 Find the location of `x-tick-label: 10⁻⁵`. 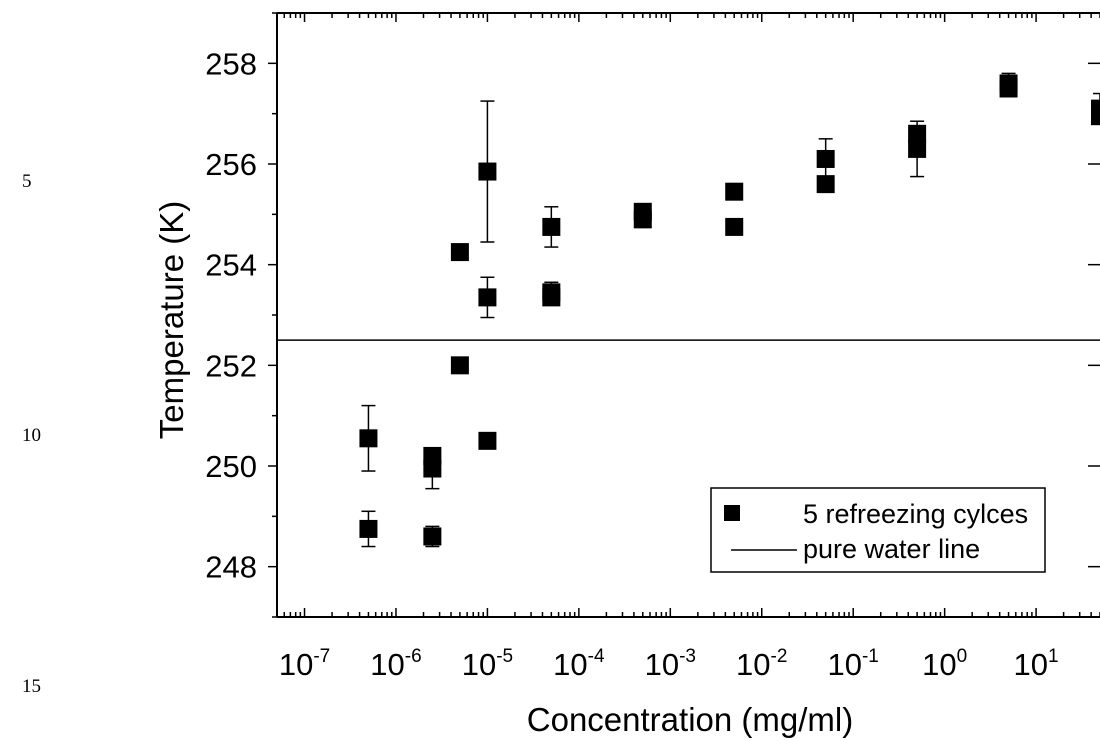

x-tick-label: 10⁻⁵ is located at coordinates (487, 664).